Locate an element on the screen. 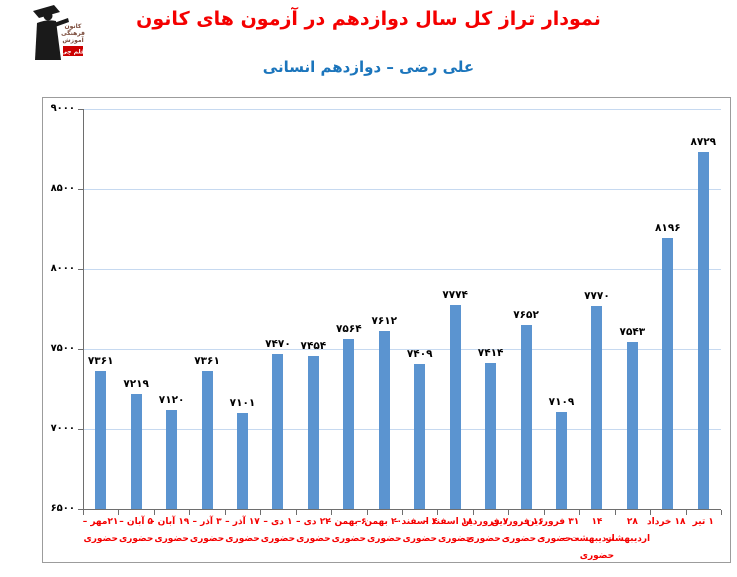 The width and height of the screenshot is (737, 577). bar-value-label: ۸۷۲۹ is located at coordinates (703, 142).